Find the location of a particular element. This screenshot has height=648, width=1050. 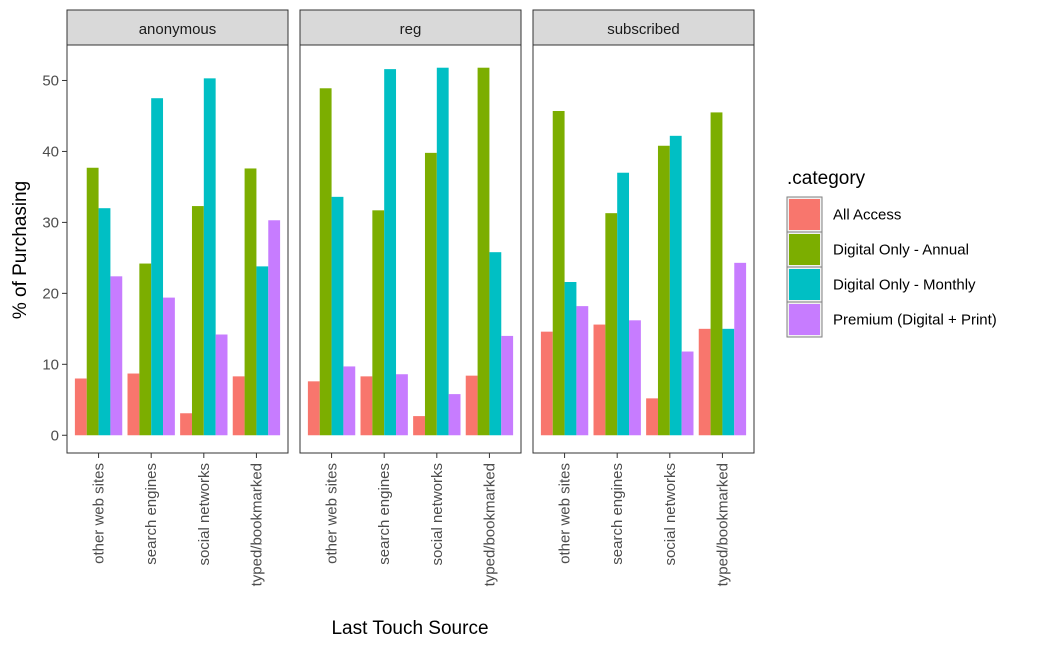

facet-strip-label: subscribed is located at coordinates (643, 29).